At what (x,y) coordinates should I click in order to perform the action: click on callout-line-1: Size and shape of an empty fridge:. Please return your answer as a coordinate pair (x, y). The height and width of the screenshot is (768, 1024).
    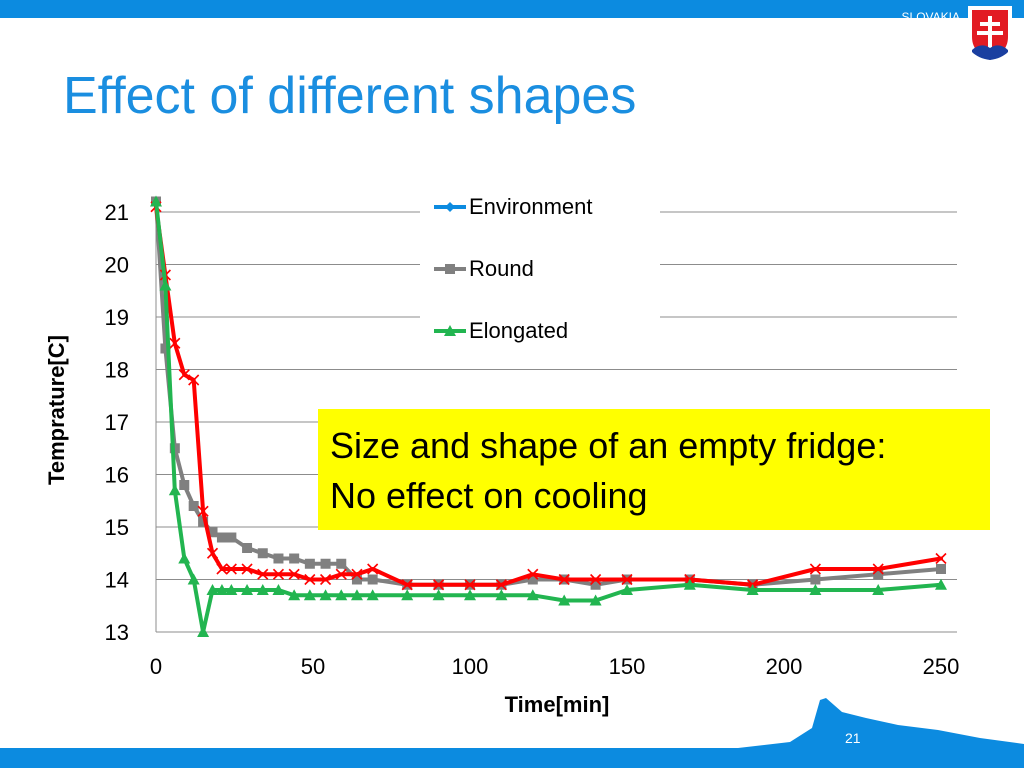
    Looking at the image, I should click on (608, 445).